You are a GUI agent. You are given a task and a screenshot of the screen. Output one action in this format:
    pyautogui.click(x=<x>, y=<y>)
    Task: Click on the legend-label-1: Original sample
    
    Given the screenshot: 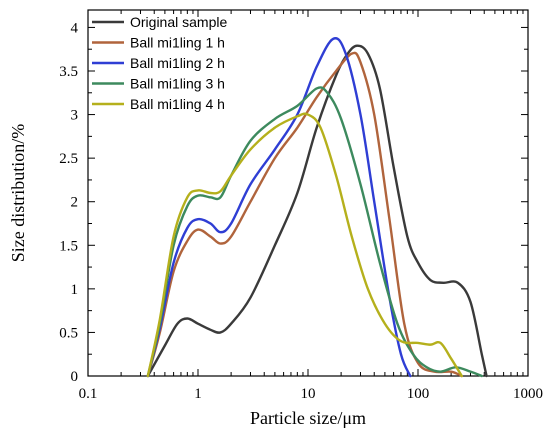 What is the action you would take?
    pyautogui.click(x=178, y=22)
    